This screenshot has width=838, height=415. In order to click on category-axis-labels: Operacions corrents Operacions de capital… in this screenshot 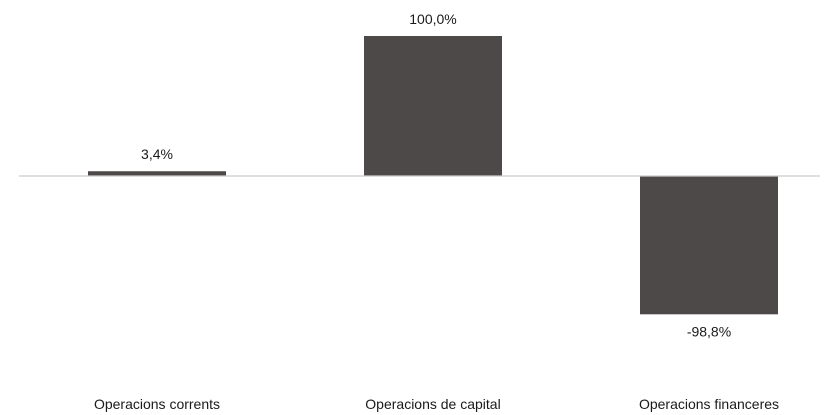, I will do `click(436, 404)`.